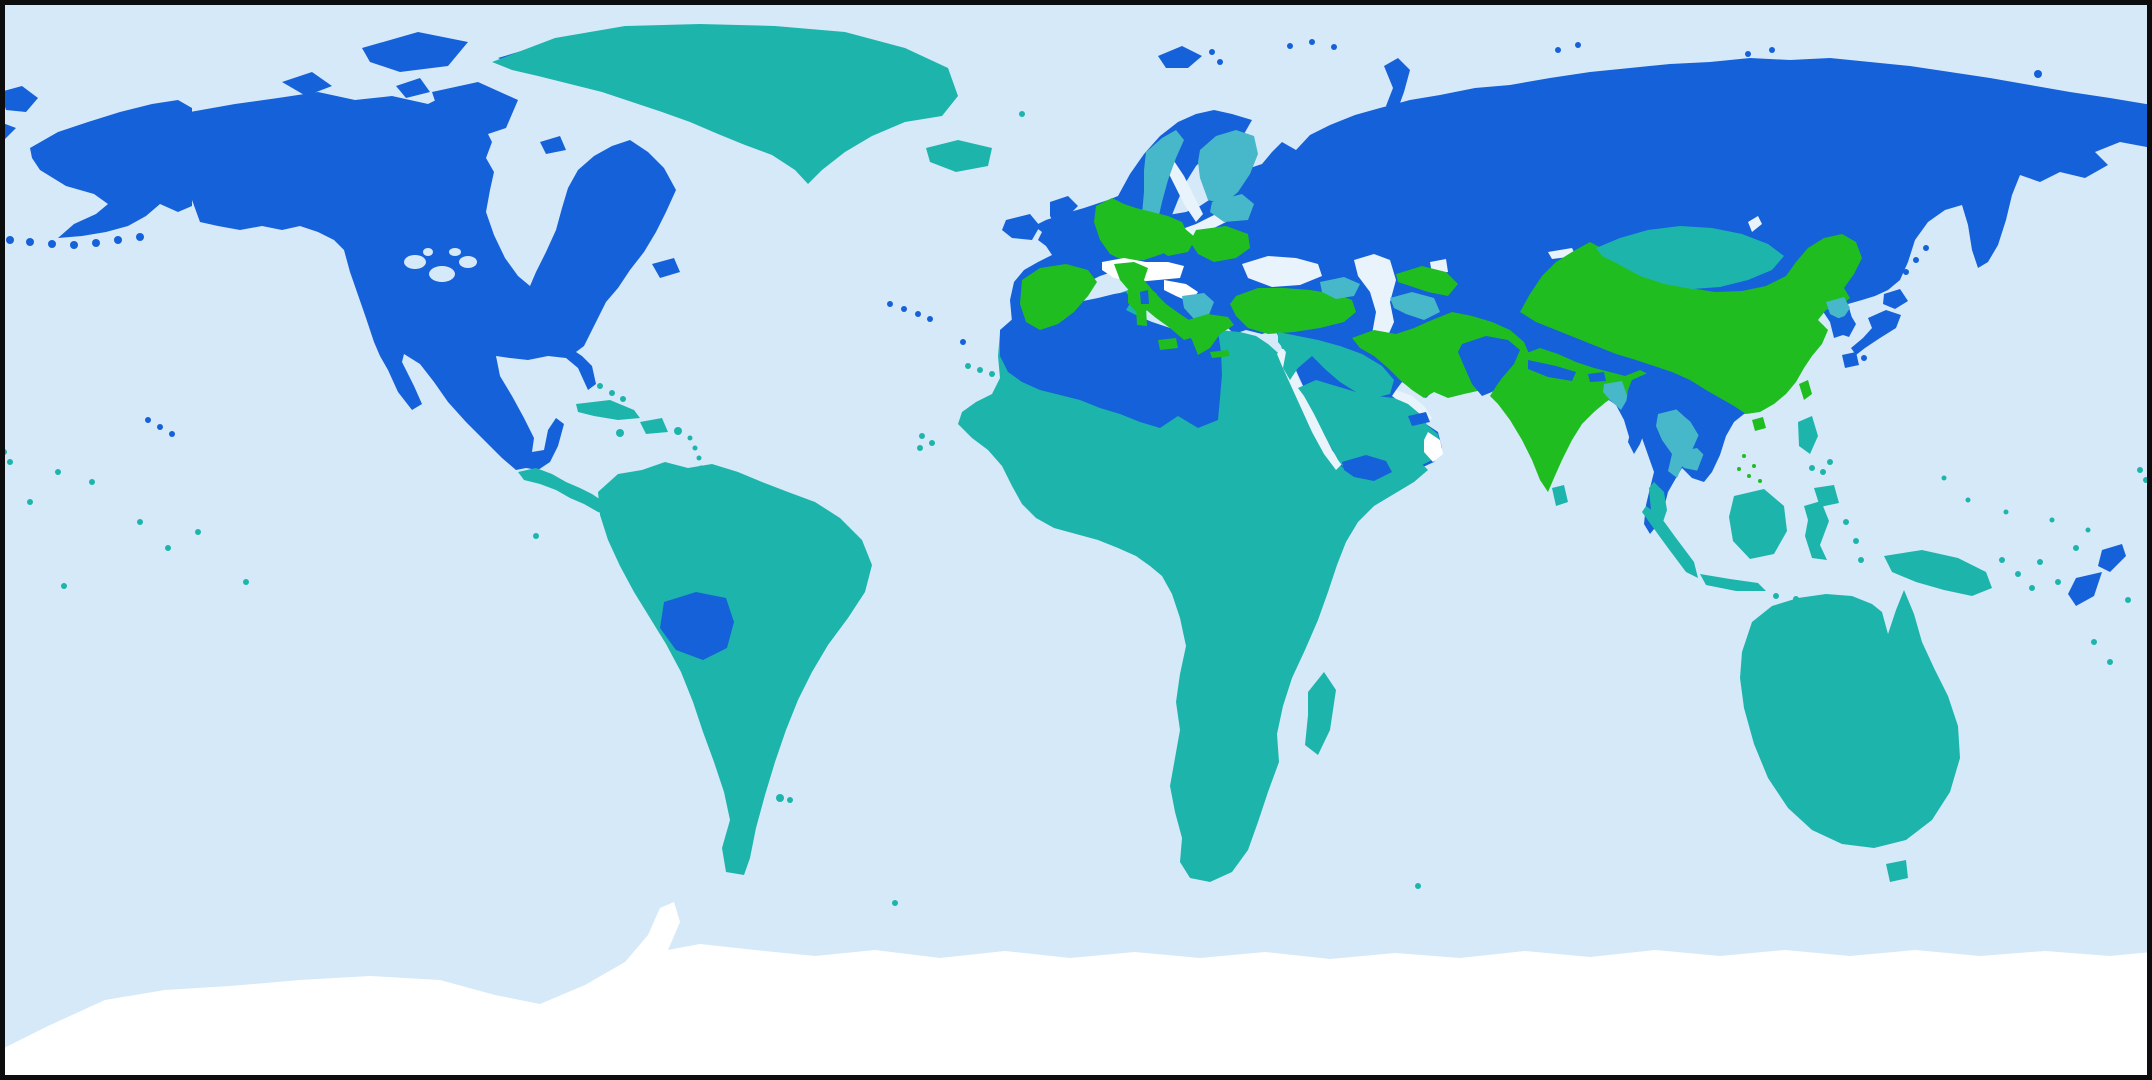  I want to click on region-arabia, so click(1369, 432).